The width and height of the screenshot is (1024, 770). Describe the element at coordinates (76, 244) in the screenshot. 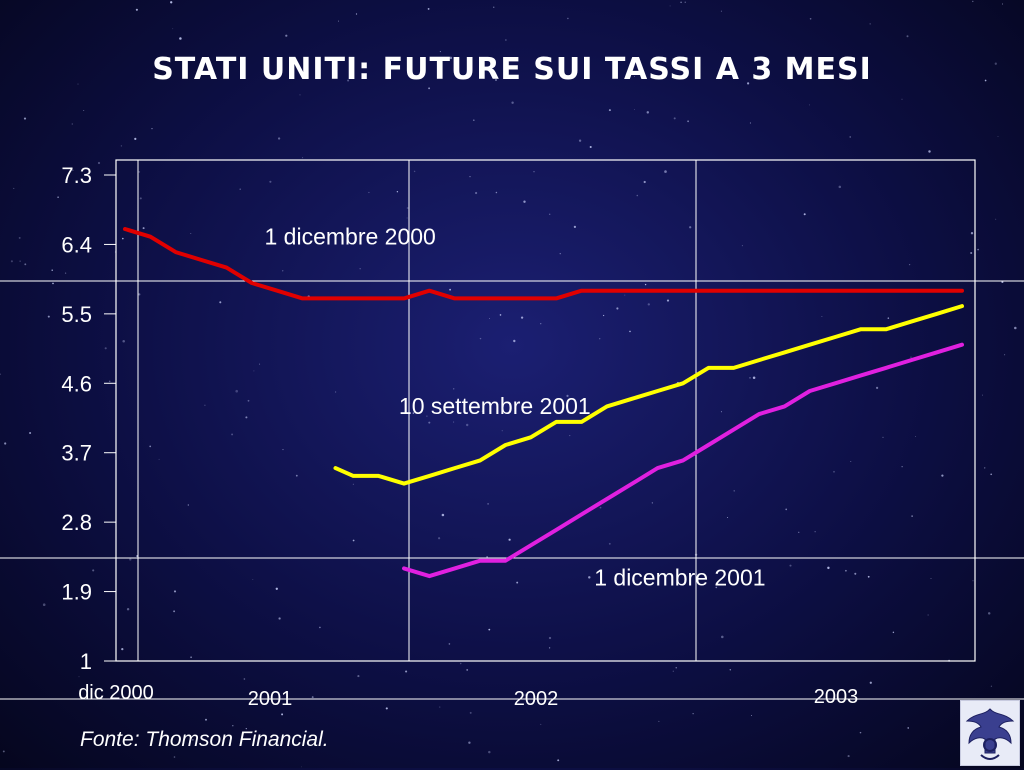

I see `y-tick-label: 6.4` at that location.